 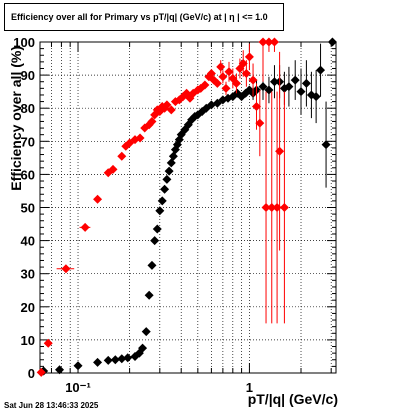 What do you see at coordinates (28, 75) in the screenshot?
I see `y-tick-label: 90` at bounding box center [28, 75].